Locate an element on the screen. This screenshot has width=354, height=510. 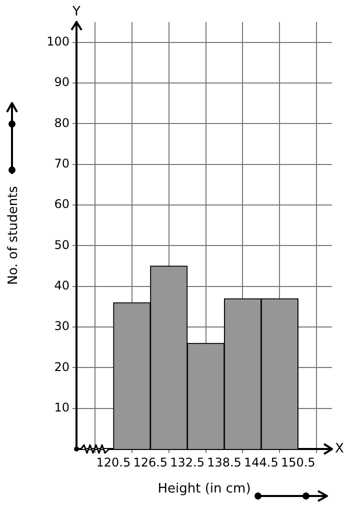
x-tick-label: 126.5 is located at coordinates (150, 462).